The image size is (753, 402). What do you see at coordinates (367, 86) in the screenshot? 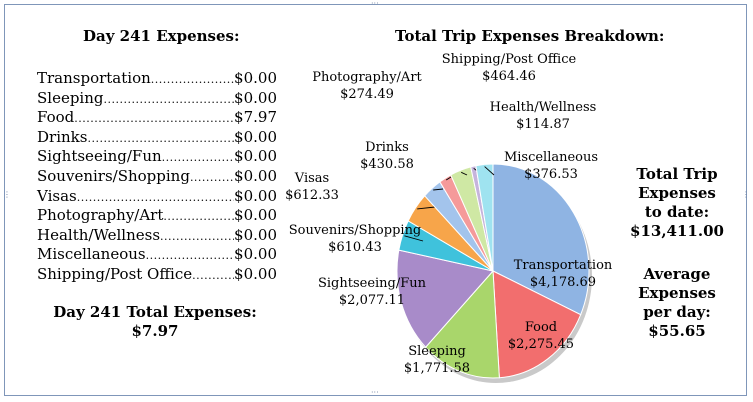
I see `pie-data-label: Photography/Art $274.49` at bounding box center [367, 86].